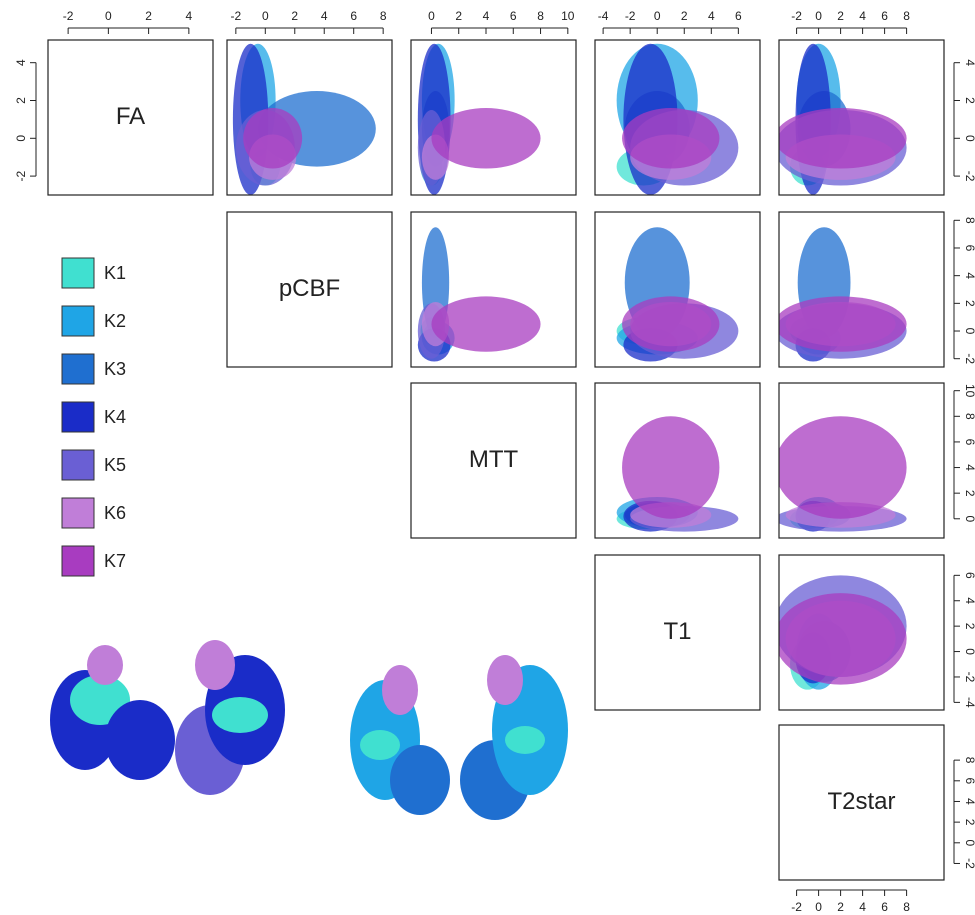  I want to click on legend-label: K3, so click(115, 369).